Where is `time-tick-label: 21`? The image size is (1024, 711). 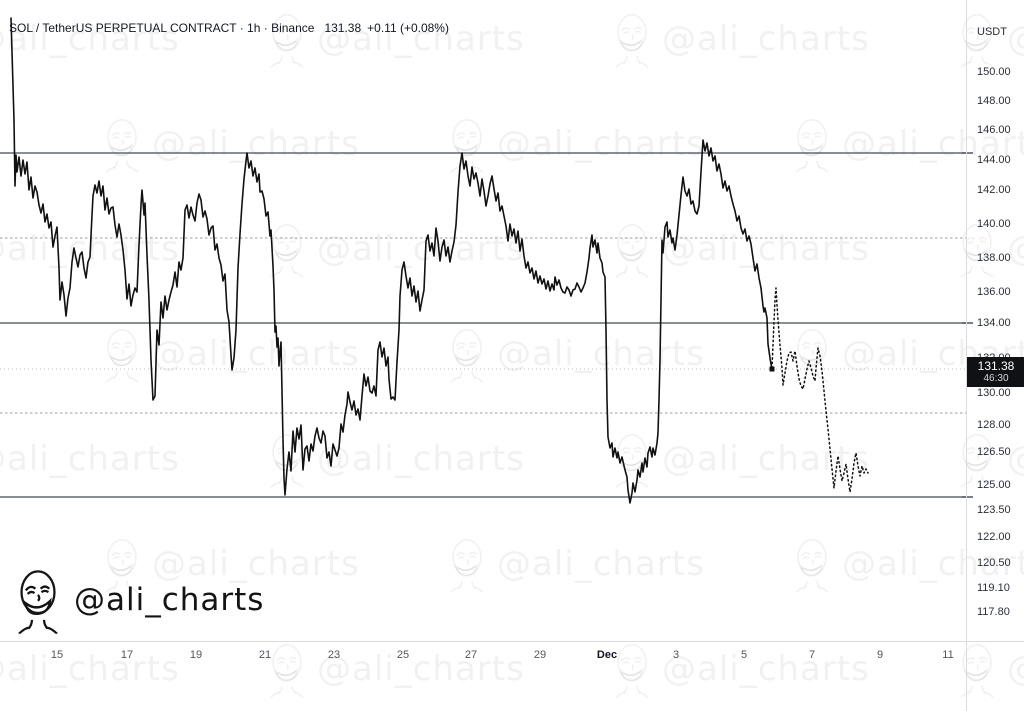
time-tick-label: 21 is located at coordinates (265, 655).